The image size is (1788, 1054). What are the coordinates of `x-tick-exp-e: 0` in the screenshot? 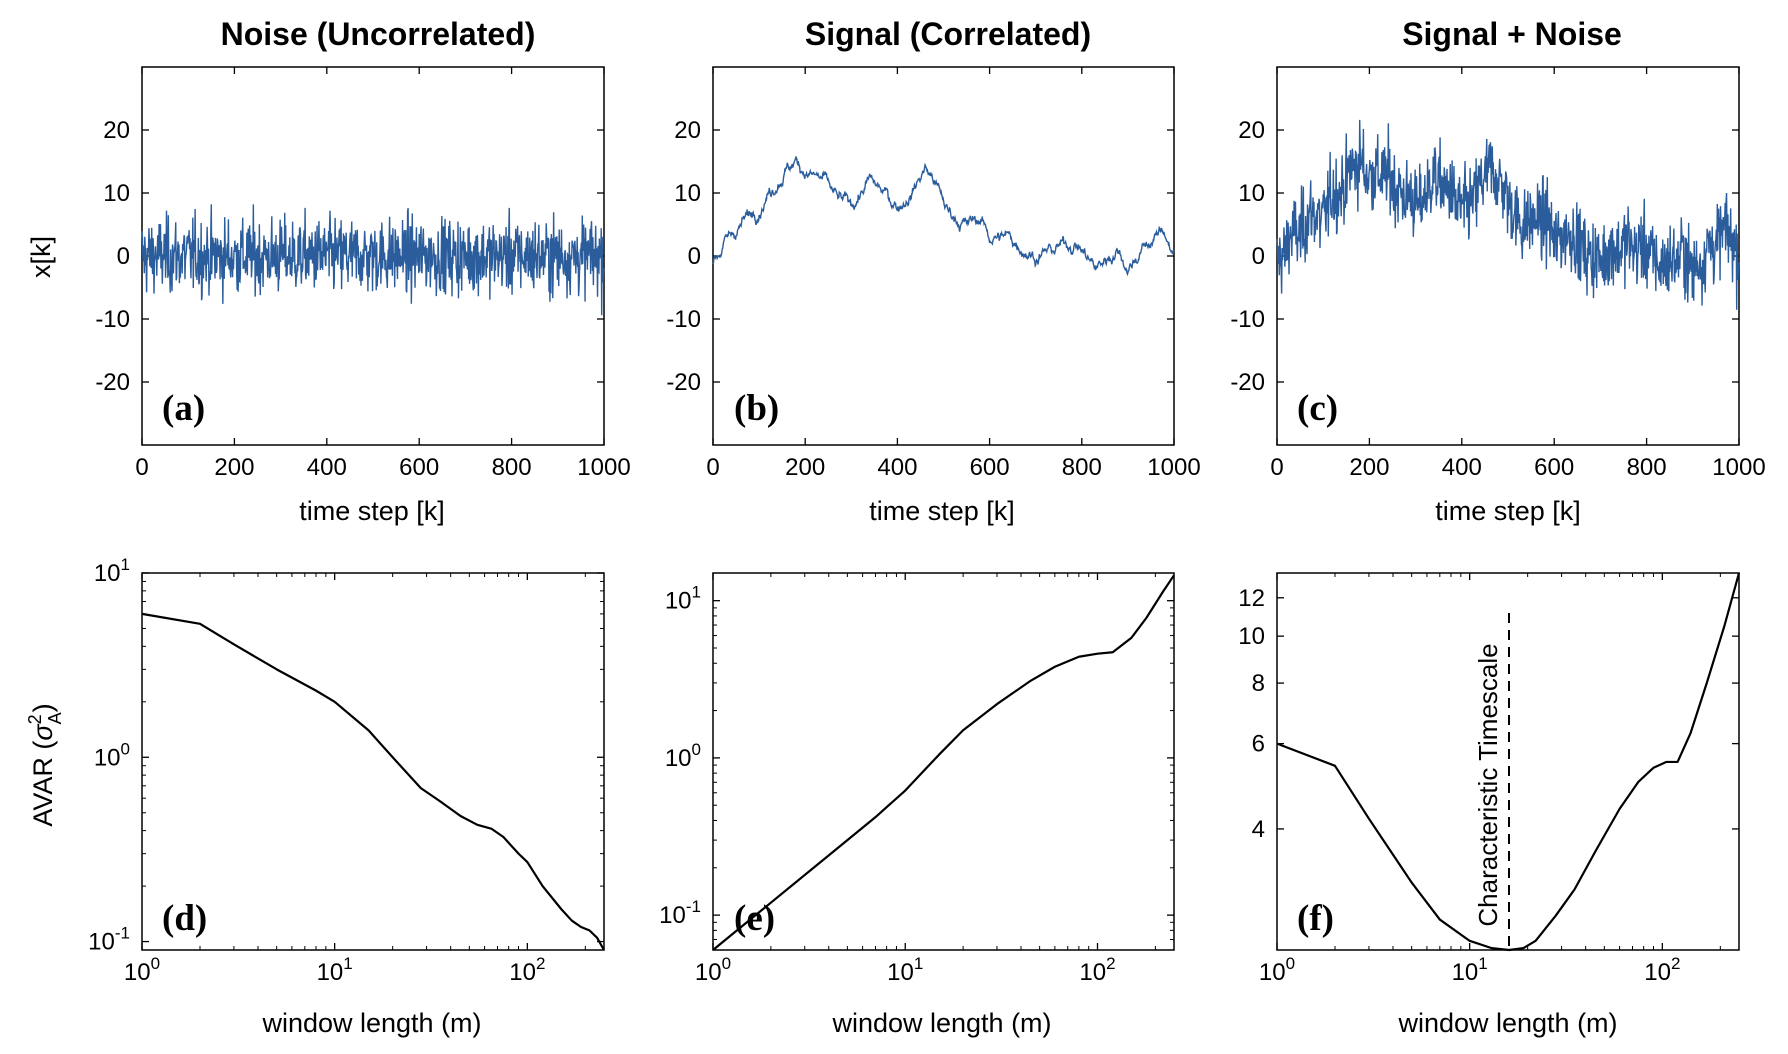 It's located at (726, 963).